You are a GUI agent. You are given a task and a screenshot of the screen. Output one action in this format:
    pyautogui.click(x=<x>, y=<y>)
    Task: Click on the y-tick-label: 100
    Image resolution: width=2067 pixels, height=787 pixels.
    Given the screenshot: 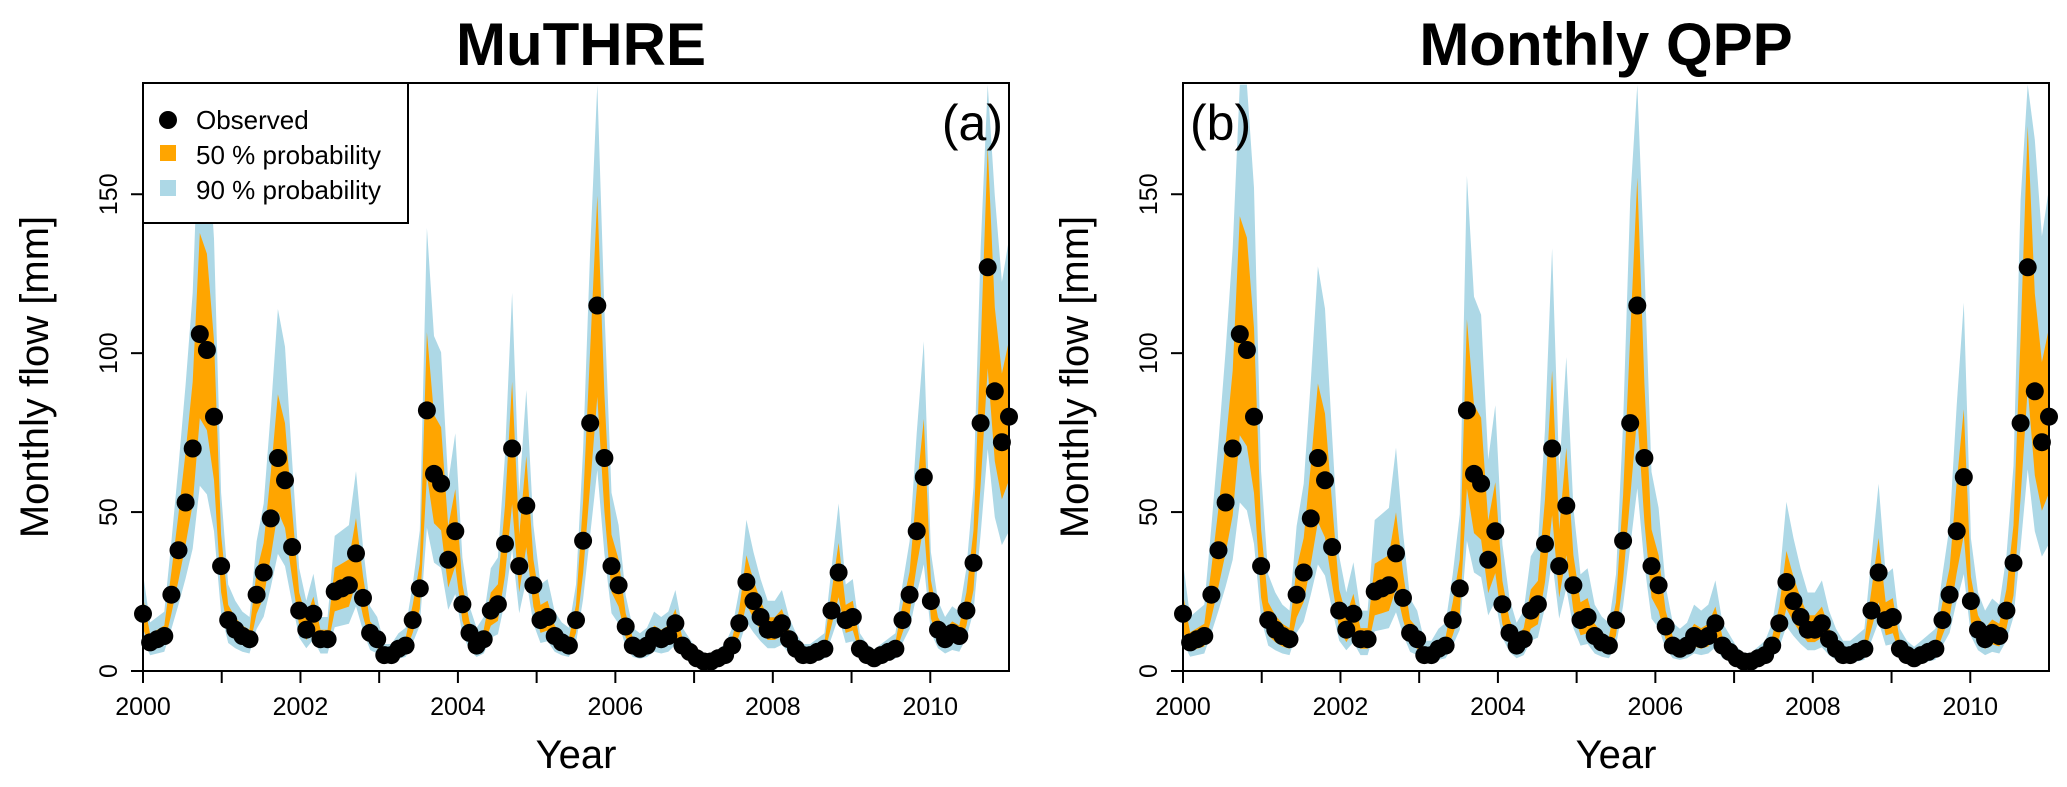 What is the action you would take?
    pyautogui.click(x=109, y=353)
    